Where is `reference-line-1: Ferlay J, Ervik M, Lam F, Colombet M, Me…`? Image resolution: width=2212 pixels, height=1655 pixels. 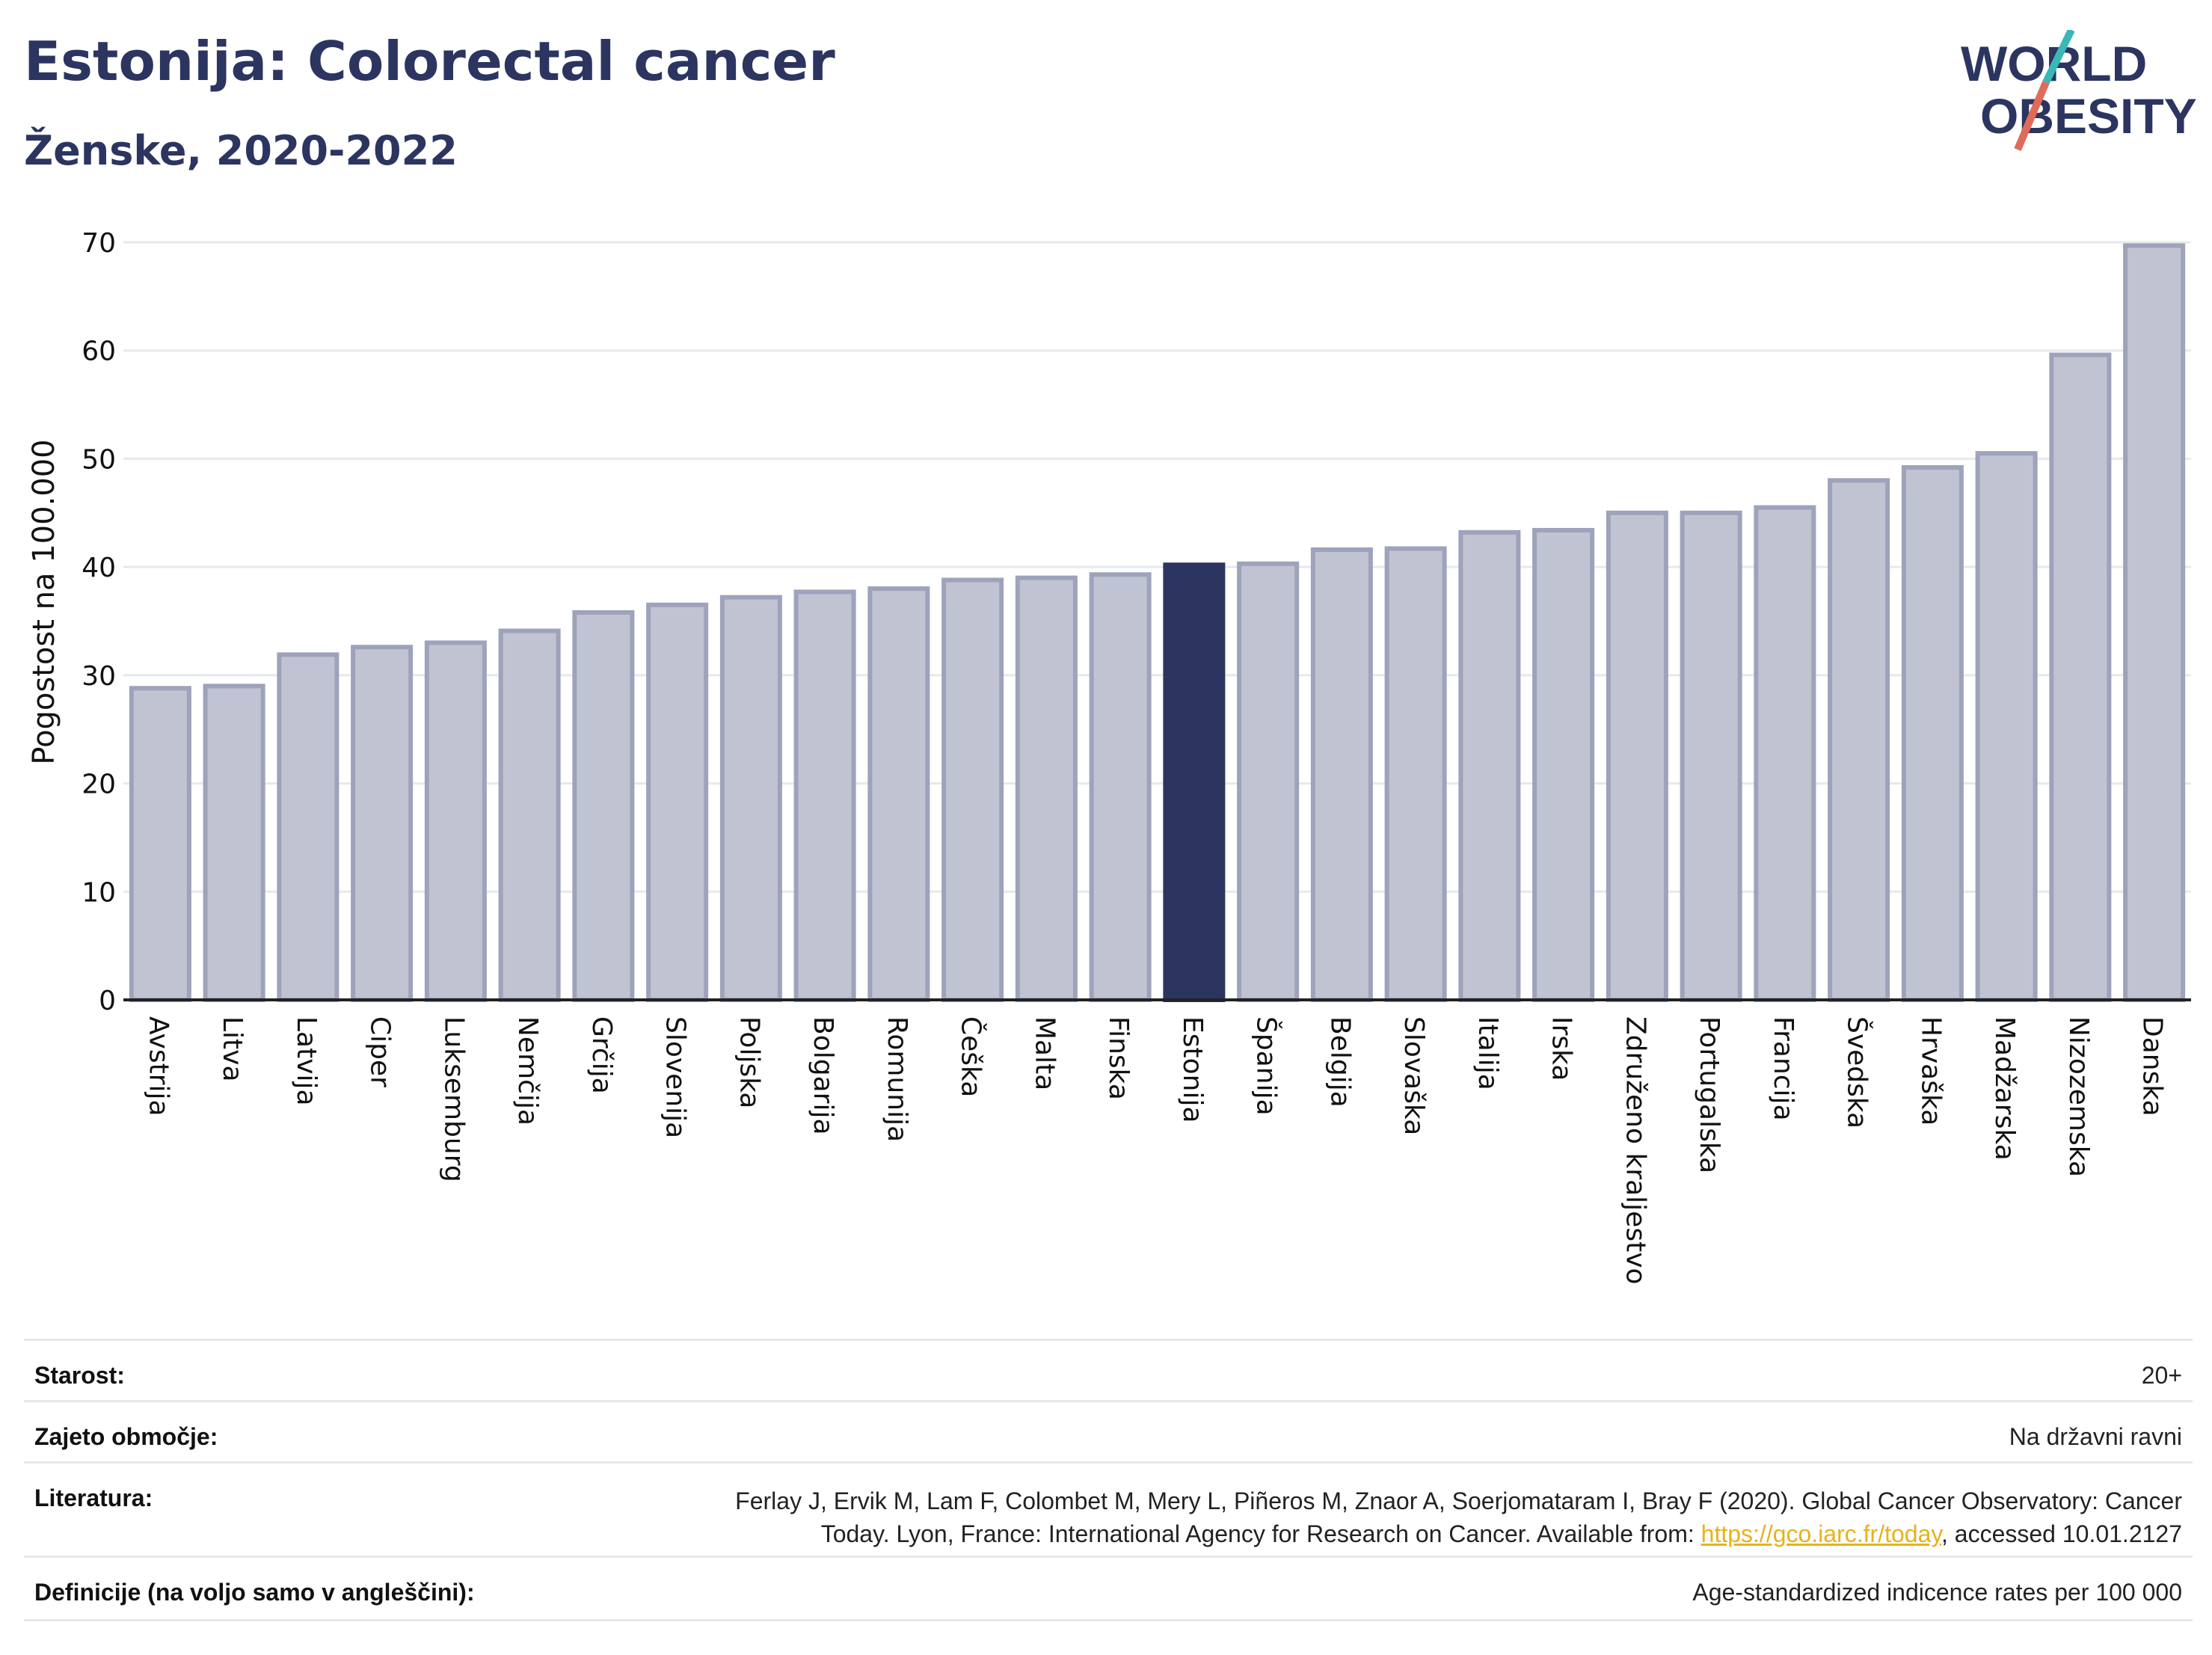 reference-line-1: Ferlay J, Ervik M, Lam F, Colombet M, Me… is located at coordinates (1458, 1500).